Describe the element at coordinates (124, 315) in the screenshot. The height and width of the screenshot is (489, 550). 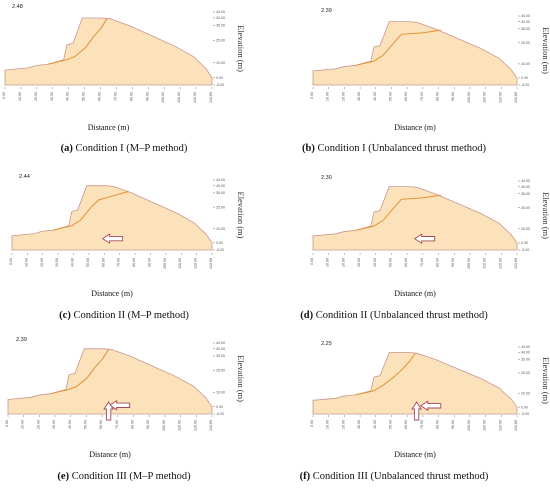
I see `subfigure-caption: (c) Condition II (M–P method)` at that location.